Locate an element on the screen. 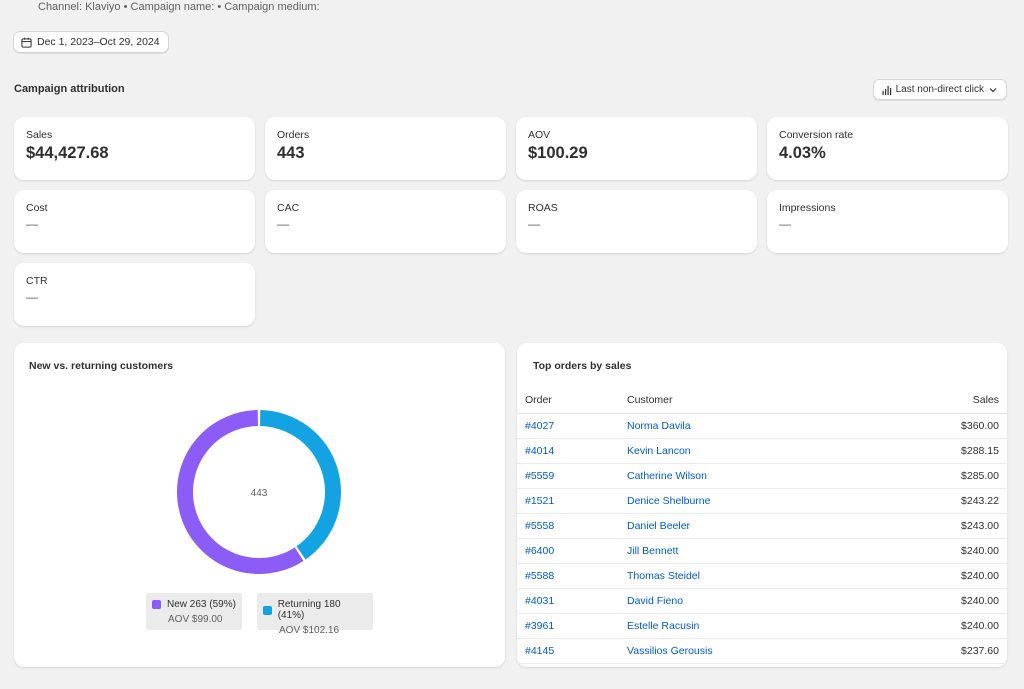  customer-cell: David Fieno is located at coordinates (751, 601).